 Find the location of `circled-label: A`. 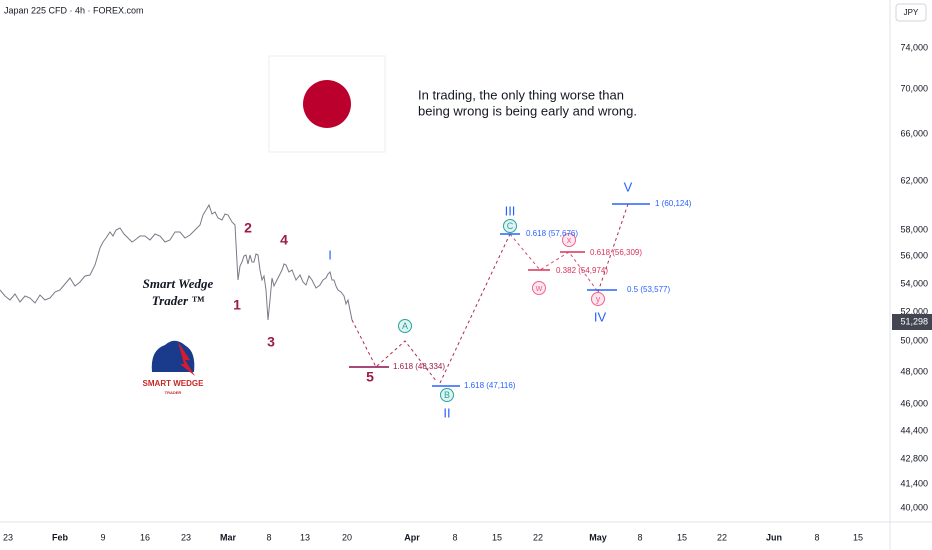

circled-label: A is located at coordinates (405, 326).